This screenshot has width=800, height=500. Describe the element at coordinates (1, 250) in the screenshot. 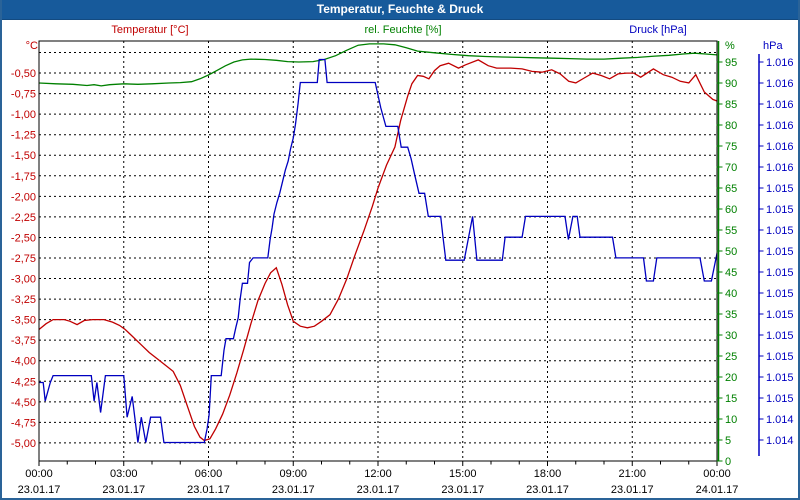

I see `window-border-left` at that location.